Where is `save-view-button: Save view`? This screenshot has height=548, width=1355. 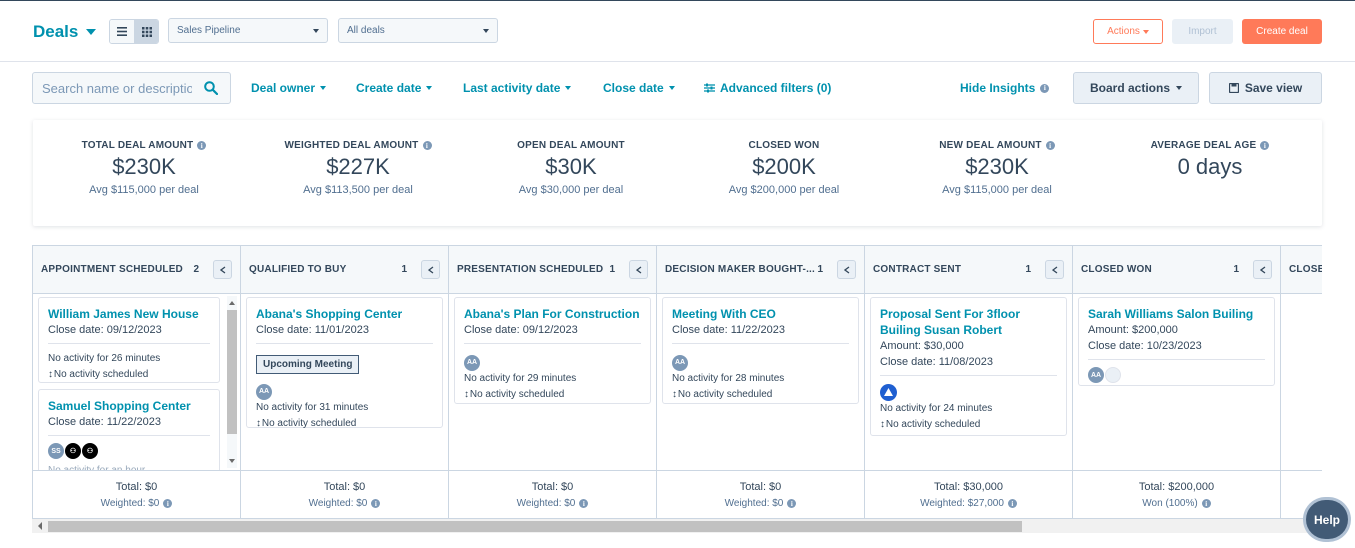
save-view-button: Save view is located at coordinates (1265, 88).